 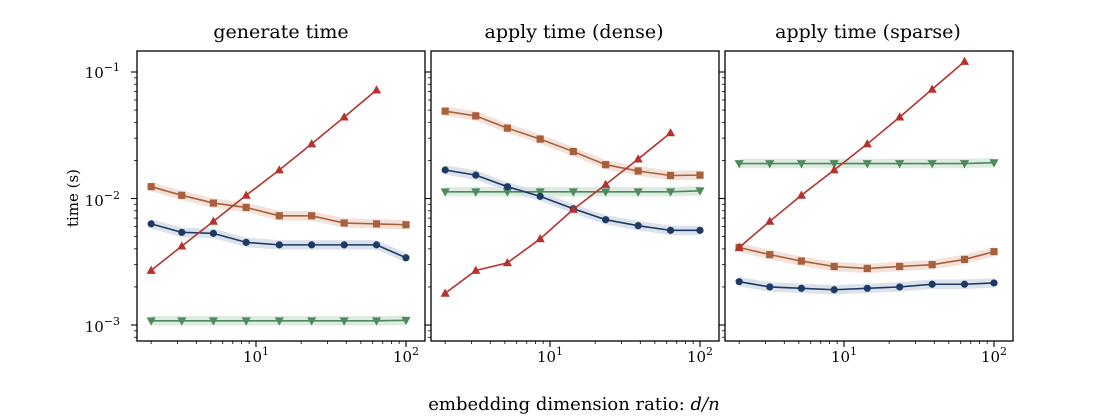 I want to click on y-tick-label-1e-2: 10⁻², so click(x=102, y=199).